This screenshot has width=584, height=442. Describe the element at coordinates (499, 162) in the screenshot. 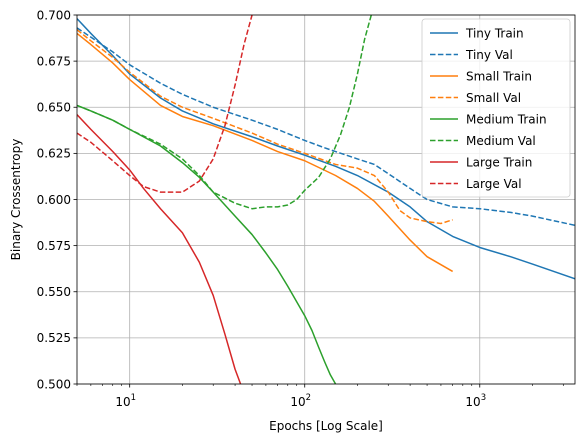

I see `legend-label: Large Train` at that location.